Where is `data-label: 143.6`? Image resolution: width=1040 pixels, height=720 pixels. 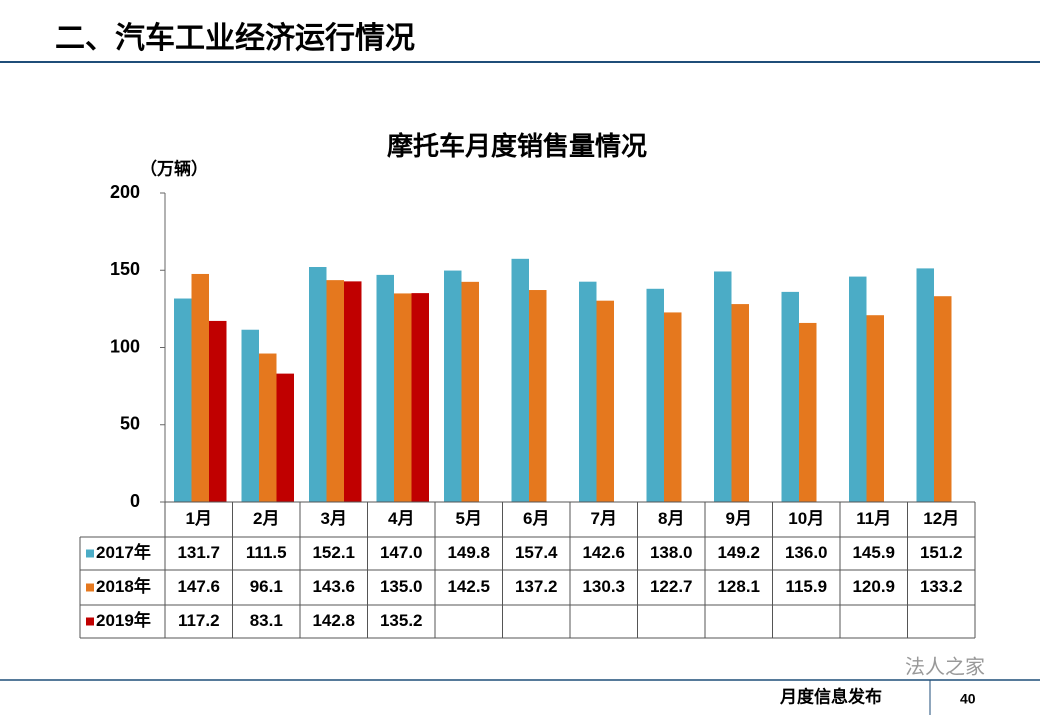 data-label: 143.6 is located at coordinates (333, 586).